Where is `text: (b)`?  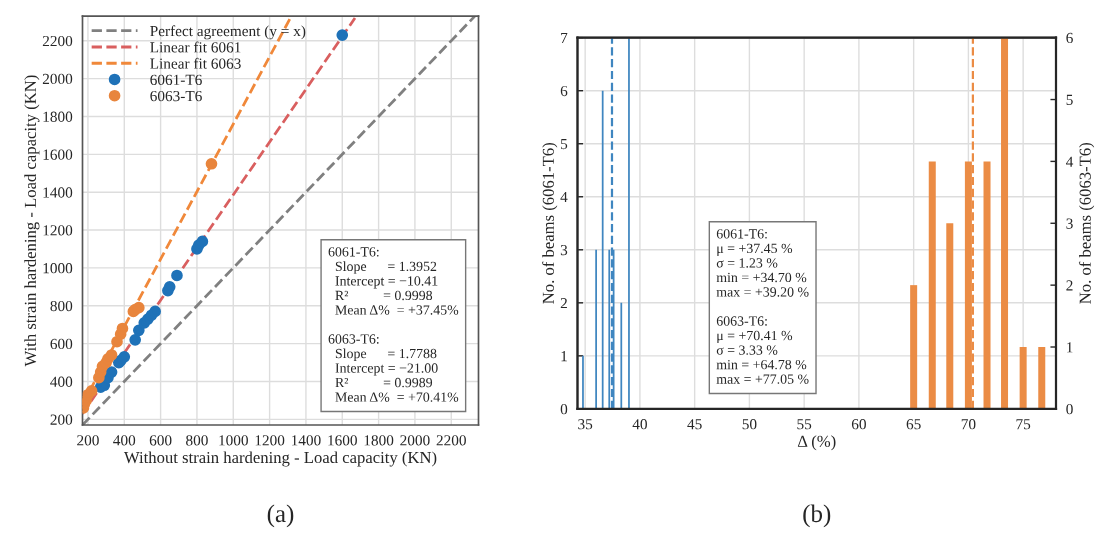 text: (b) is located at coordinates (817, 516).